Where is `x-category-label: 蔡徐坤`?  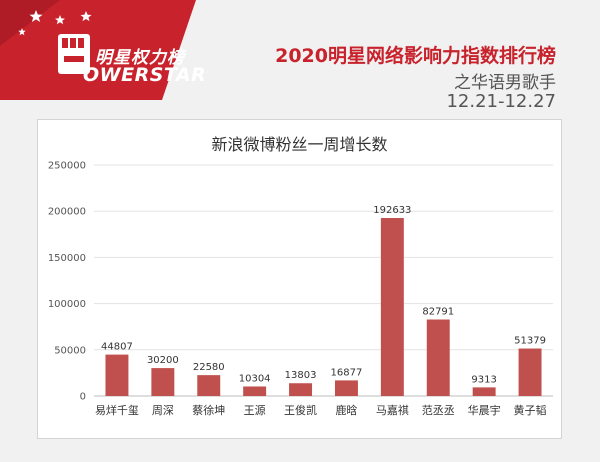
x-category-label: 蔡徐坤 is located at coordinates (208, 410).